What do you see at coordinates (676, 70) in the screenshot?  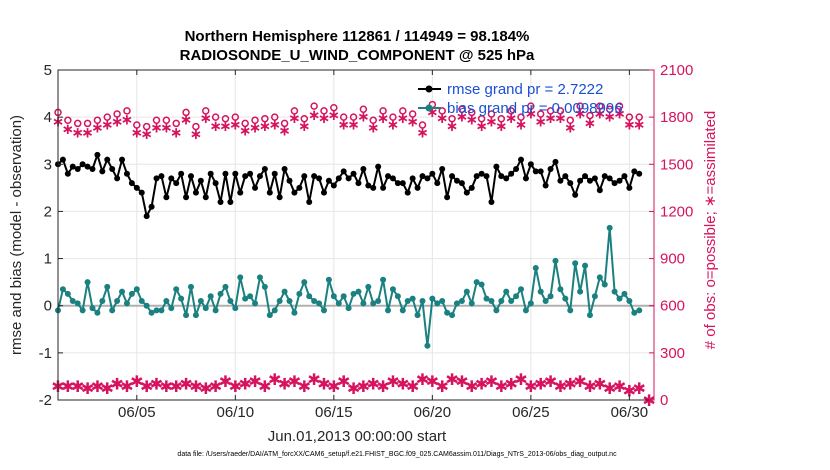 I see `y2-tick-label: 2100` at bounding box center [676, 70].